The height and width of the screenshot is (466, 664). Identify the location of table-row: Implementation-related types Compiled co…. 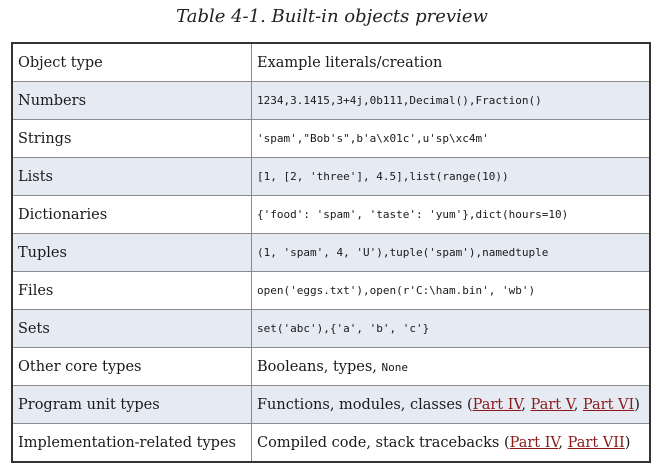
(331, 443).